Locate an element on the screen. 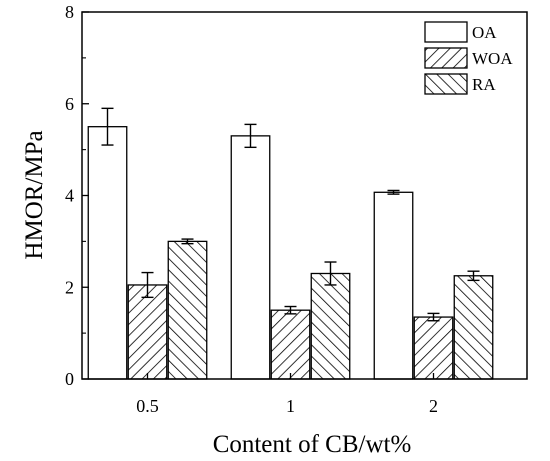 The height and width of the screenshot is (461, 550). legend-swatch-oa is located at coordinates (446, 32).